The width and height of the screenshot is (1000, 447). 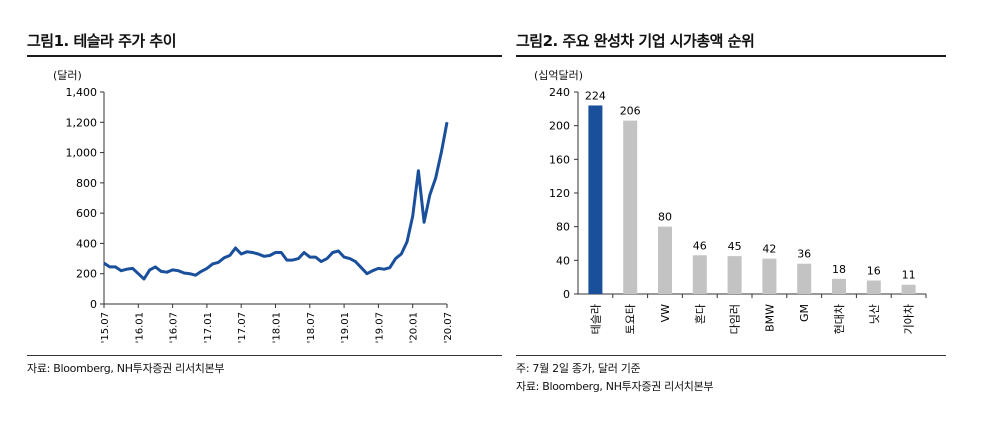 What do you see at coordinates (86, 243) in the screenshot?
I see `y-tick-label: 400` at bounding box center [86, 243].